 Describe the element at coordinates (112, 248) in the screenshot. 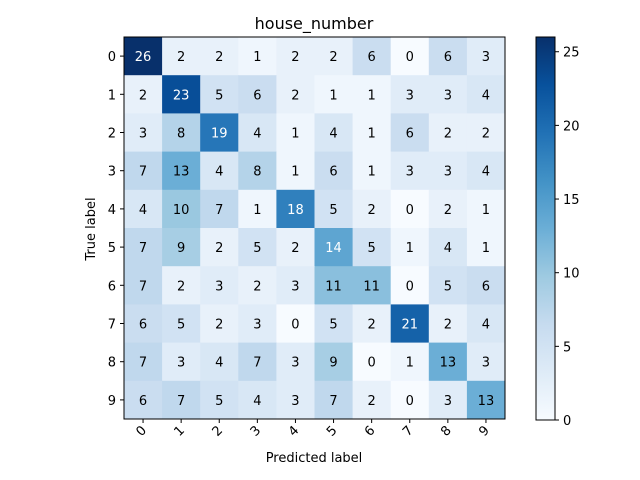

I see `y-tick-label: 5` at that location.